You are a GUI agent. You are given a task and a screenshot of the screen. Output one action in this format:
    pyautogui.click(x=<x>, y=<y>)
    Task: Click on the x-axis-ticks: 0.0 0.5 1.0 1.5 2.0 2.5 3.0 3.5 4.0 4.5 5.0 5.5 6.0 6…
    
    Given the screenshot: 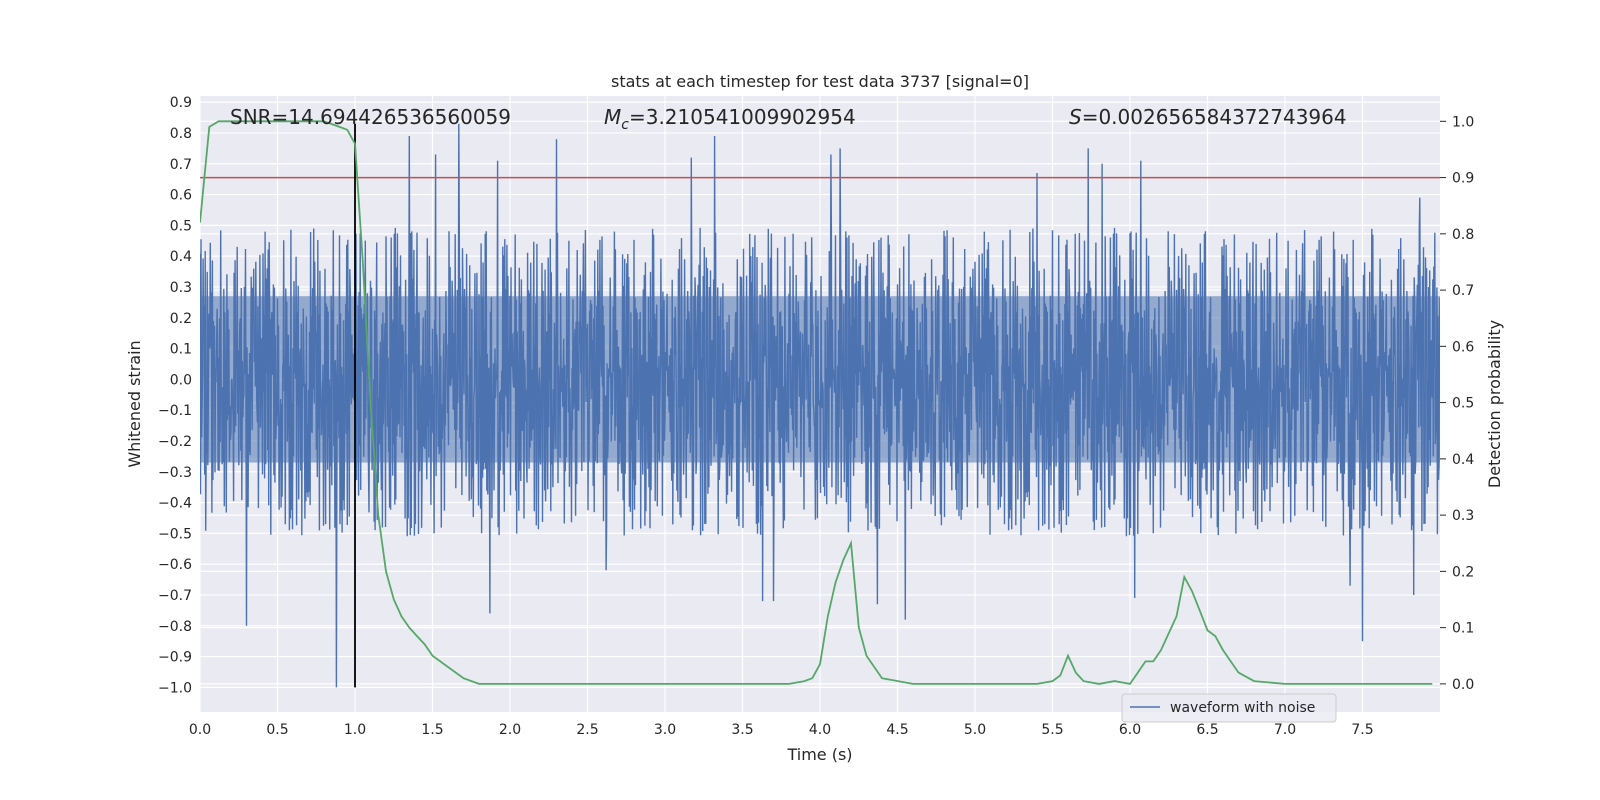 What is the action you would take?
    pyautogui.click(x=781, y=730)
    